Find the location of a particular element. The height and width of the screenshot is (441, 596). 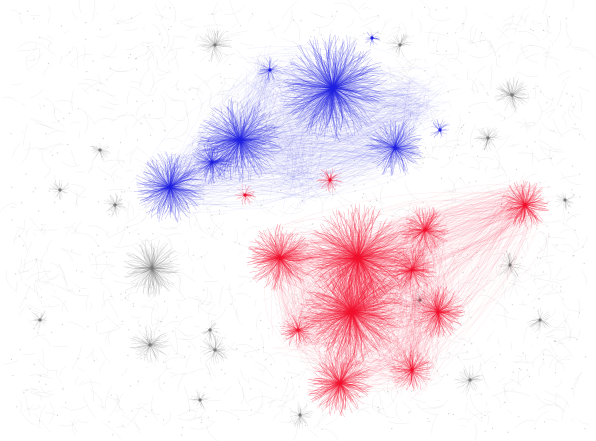

hub-node is located at coordinates (60, 190).